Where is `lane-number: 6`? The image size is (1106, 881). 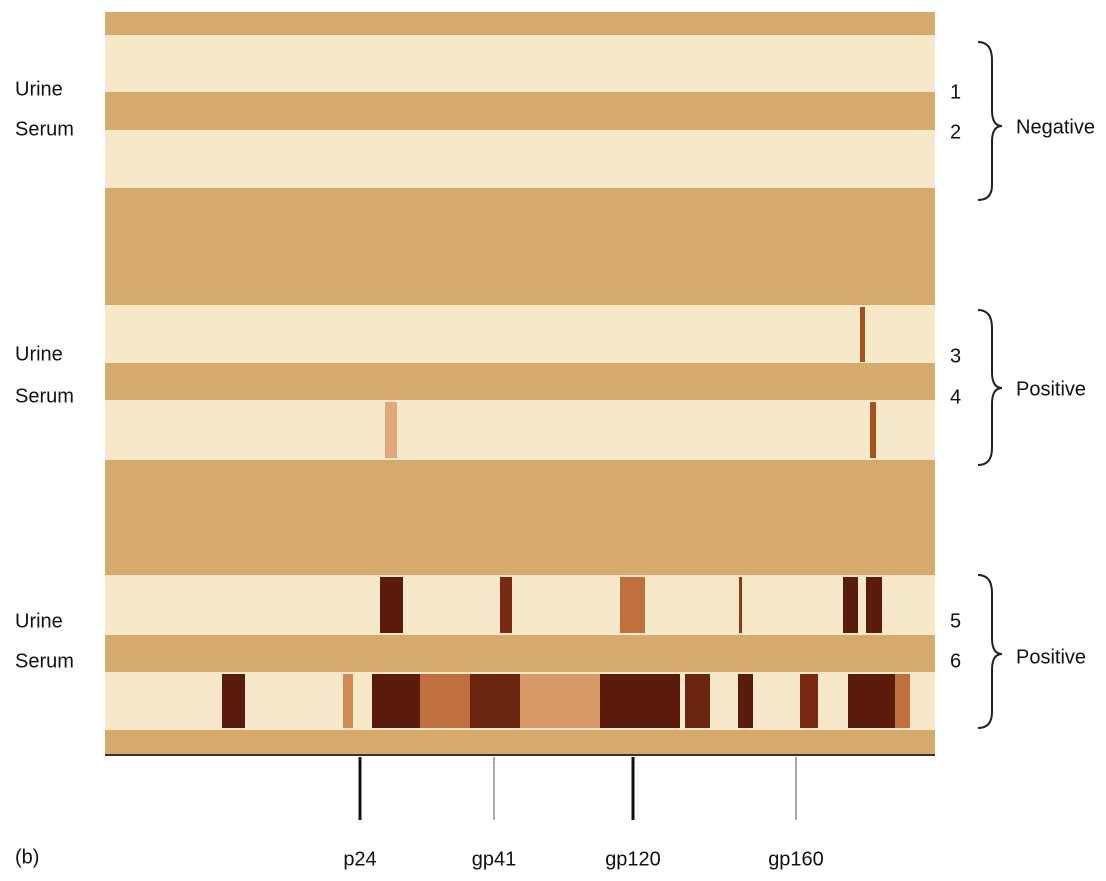 lane-number: 6 is located at coordinates (955, 661).